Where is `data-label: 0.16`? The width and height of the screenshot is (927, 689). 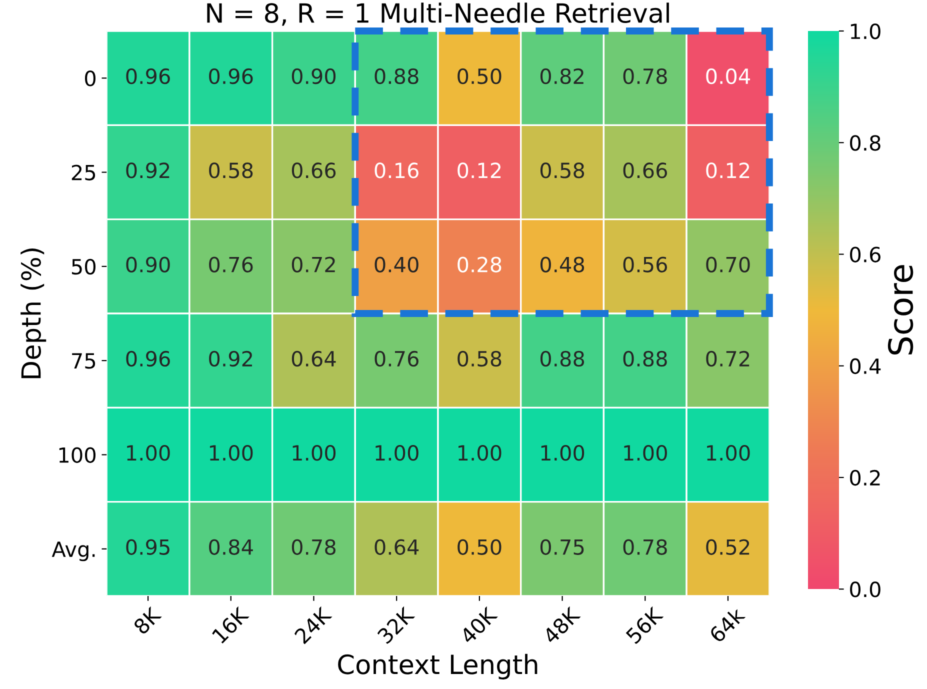
data-label: 0.16 is located at coordinates (396, 170).